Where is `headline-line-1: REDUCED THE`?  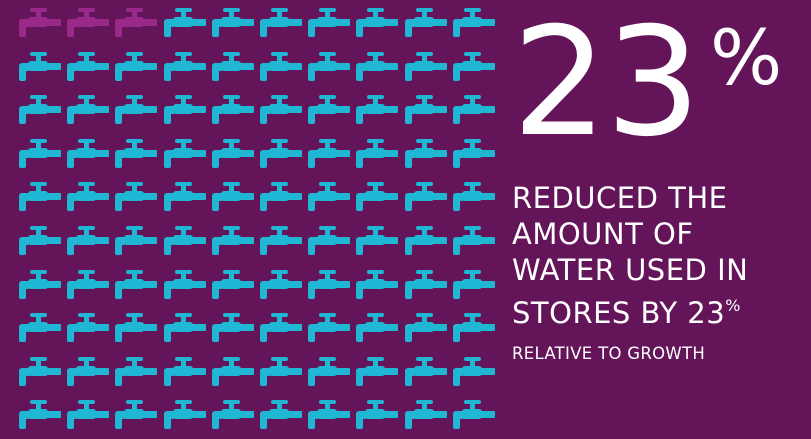
headline-line-1: REDUCED THE is located at coordinates (620, 198).